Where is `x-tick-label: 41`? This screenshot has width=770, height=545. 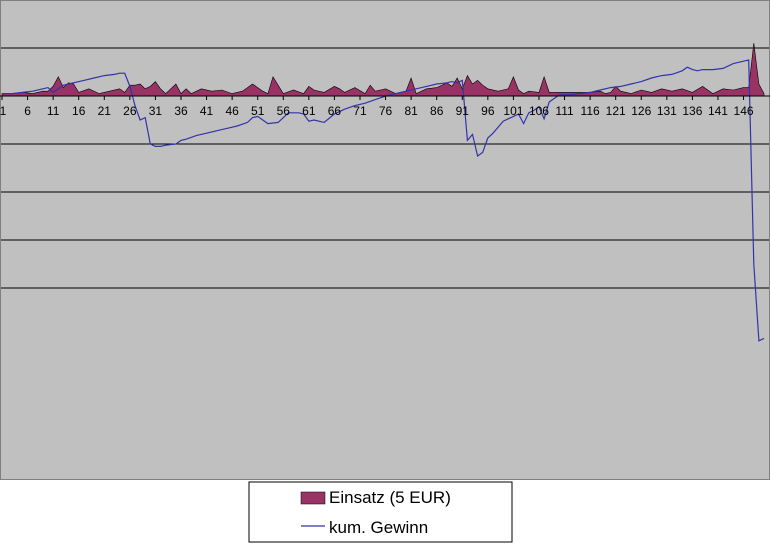 x-tick-label: 41 is located at coordinates (207, 111).